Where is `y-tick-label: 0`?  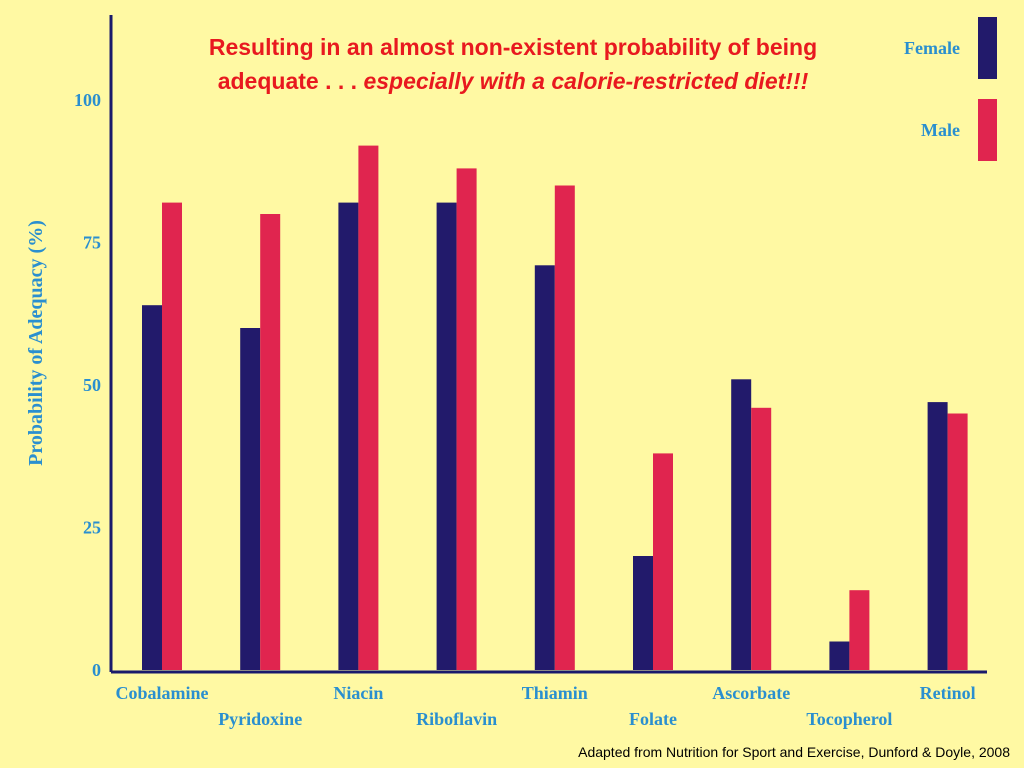
y-tick-label: 0 is located at coordinates (96, 670).